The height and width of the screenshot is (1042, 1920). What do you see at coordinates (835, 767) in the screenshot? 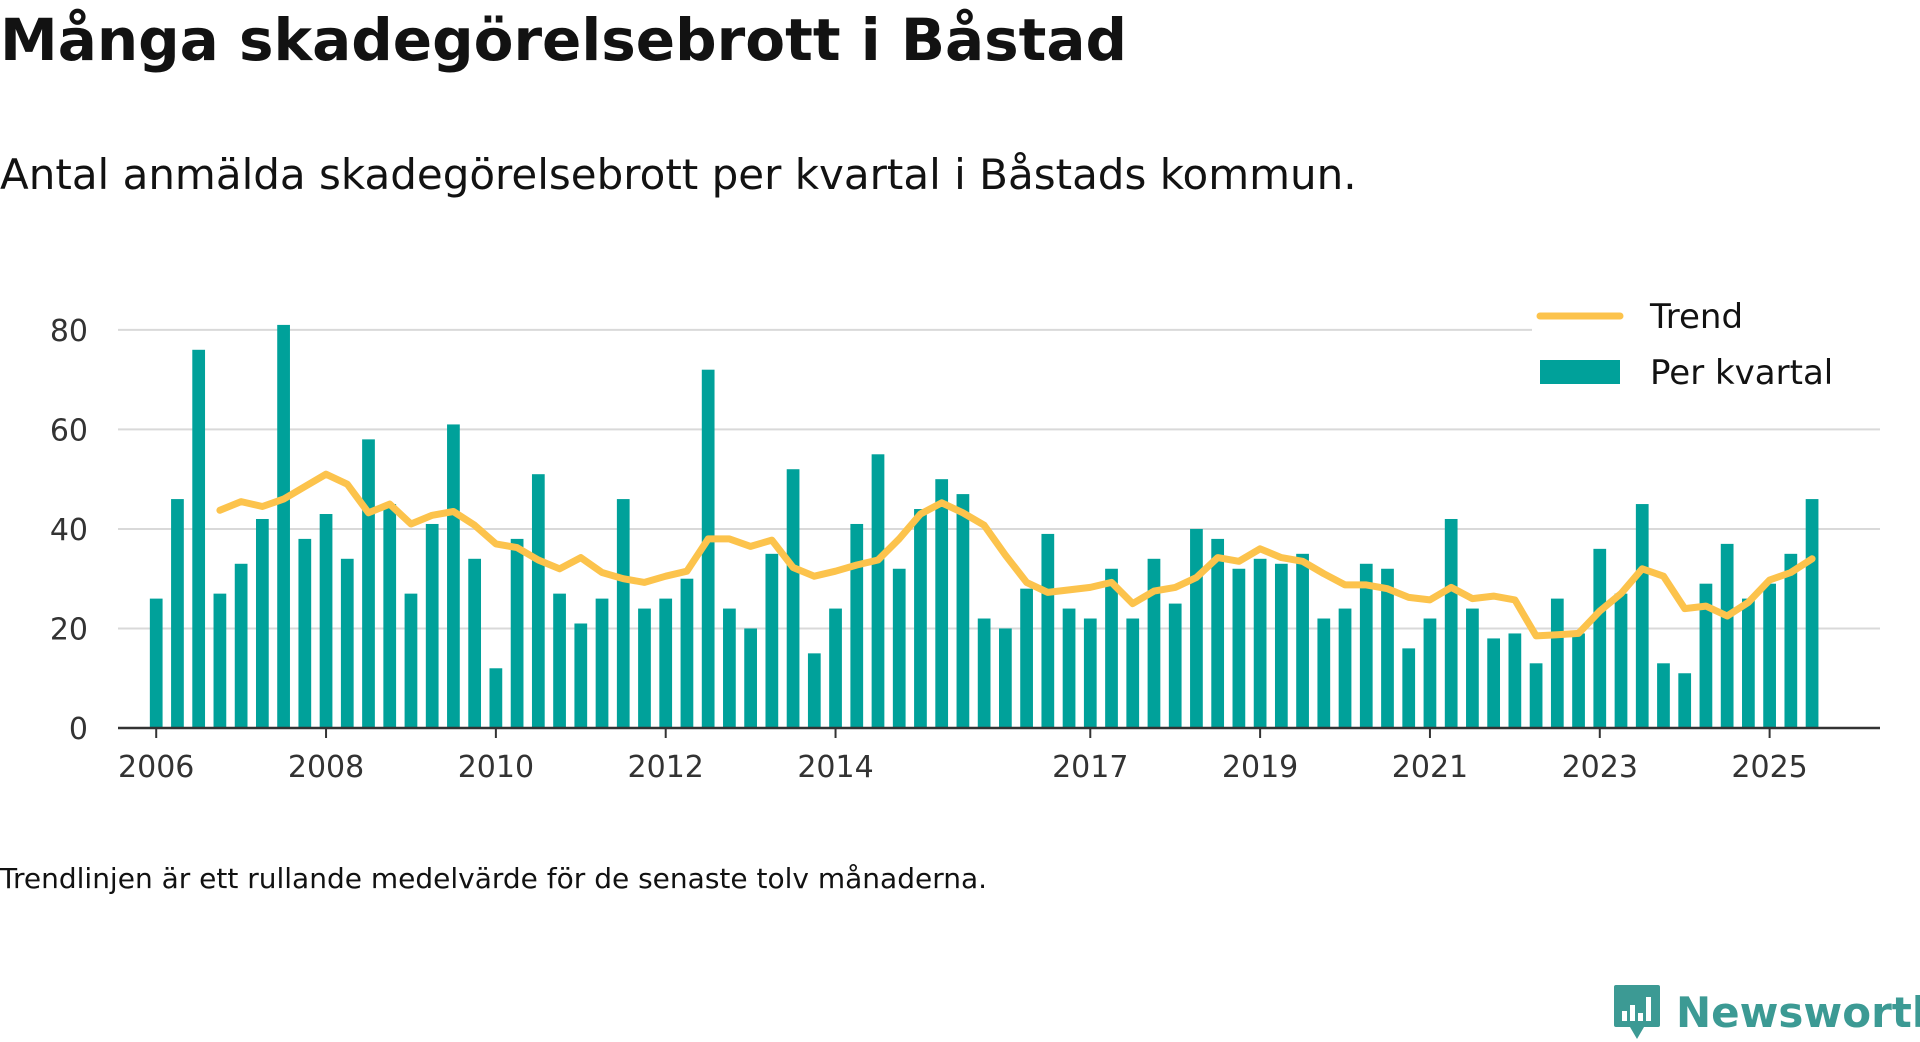
I see `x-tick-label: 2014` at bounding box center [835, 767].